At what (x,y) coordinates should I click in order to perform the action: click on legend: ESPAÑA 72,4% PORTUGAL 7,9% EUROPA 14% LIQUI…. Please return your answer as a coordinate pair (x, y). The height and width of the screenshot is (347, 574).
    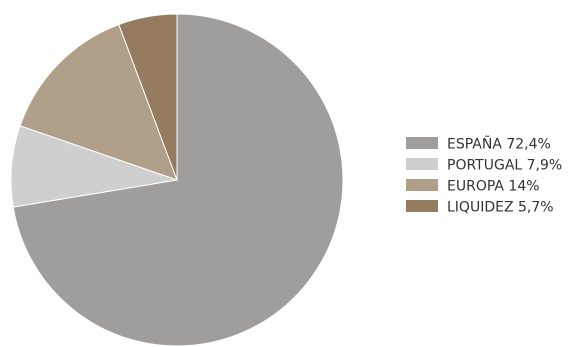
    Looking at the image, I should click on (484, 176).